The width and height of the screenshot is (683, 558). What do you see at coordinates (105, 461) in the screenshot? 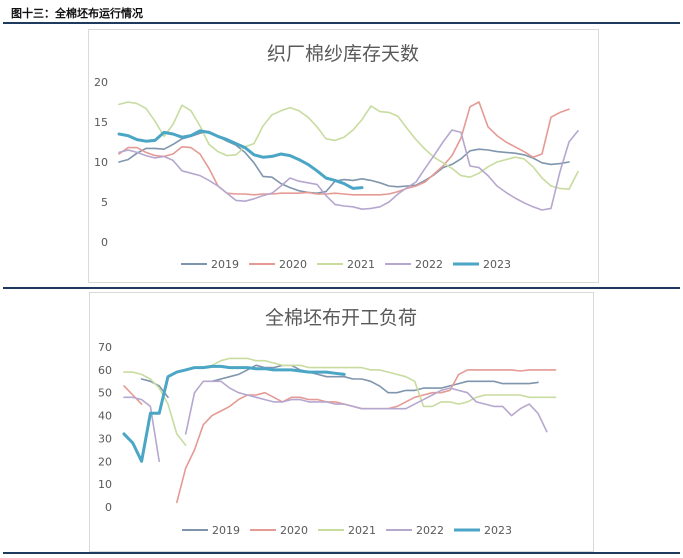
I see `fabric-load-y-tick-label: 20` at bounding box center [105, 461].